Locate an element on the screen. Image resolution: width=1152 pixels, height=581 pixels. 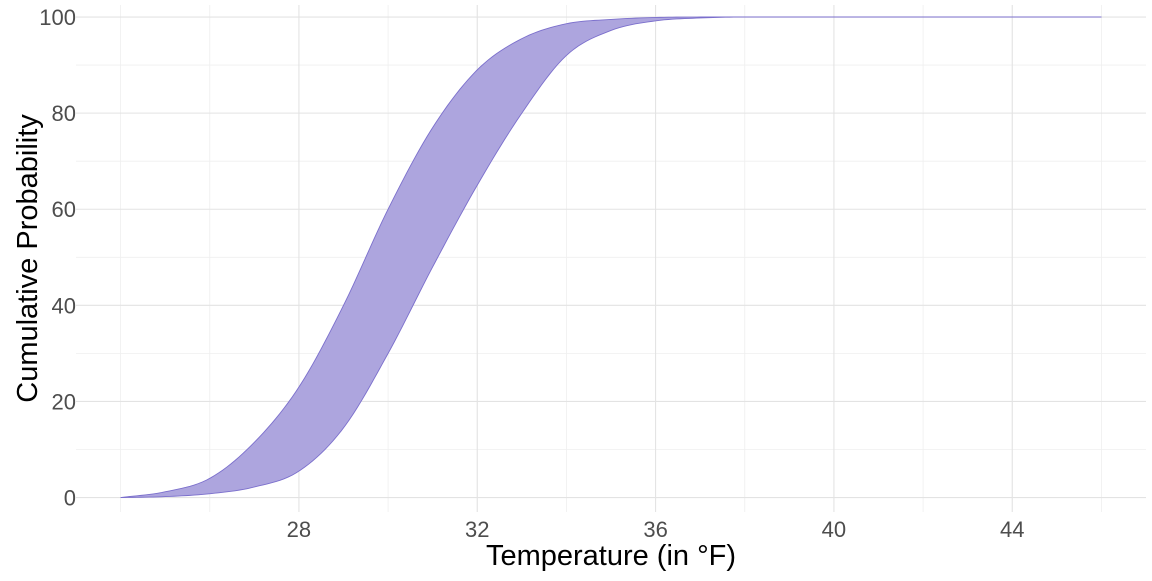
x-tick-label: 32 is located at coordinates (477, 529).